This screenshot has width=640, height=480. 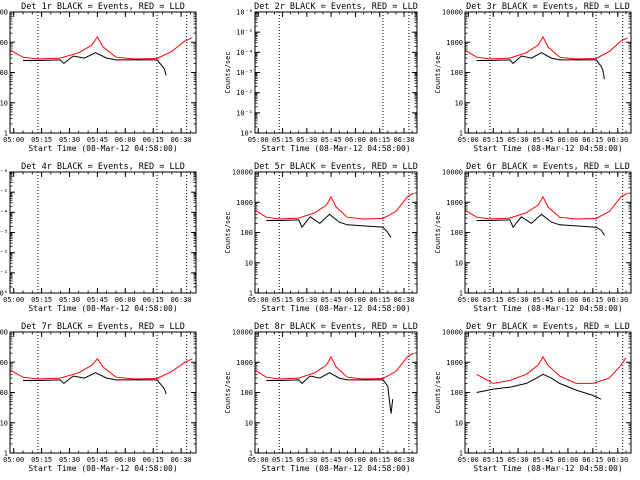 What do you see at coordinates (103, 327) in the screenshot?
I see `panel-title: Det 7r BLACK = Events, RED = LLD` at bounding box center [103, 327].